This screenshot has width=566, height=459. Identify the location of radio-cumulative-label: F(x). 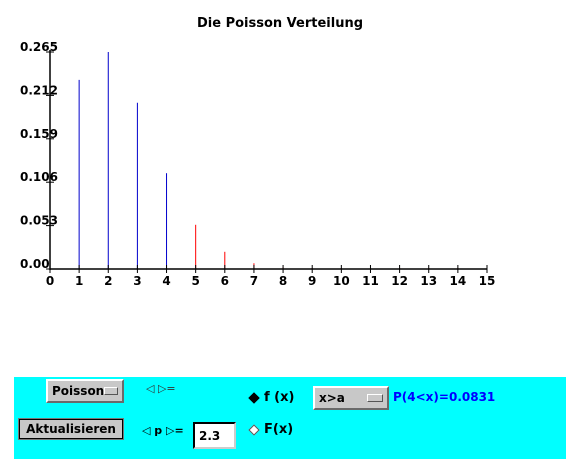
(279, 429).